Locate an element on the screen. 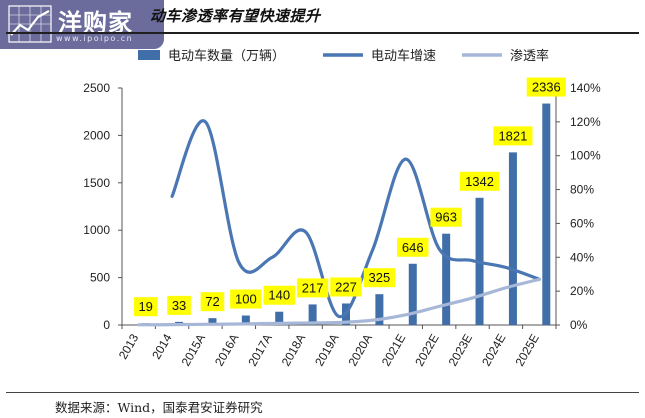 The image size is (645, 418). y-left-tick-label: 2000 is located at coordinates (96, 135).